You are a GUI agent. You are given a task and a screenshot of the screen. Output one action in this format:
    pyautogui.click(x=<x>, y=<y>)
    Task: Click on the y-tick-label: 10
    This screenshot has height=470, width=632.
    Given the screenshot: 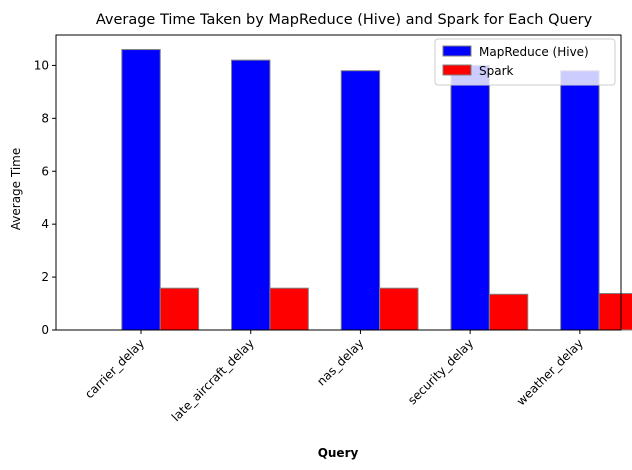 What is the action you would take?
    pyautogui.click(x=41, y=65)
    